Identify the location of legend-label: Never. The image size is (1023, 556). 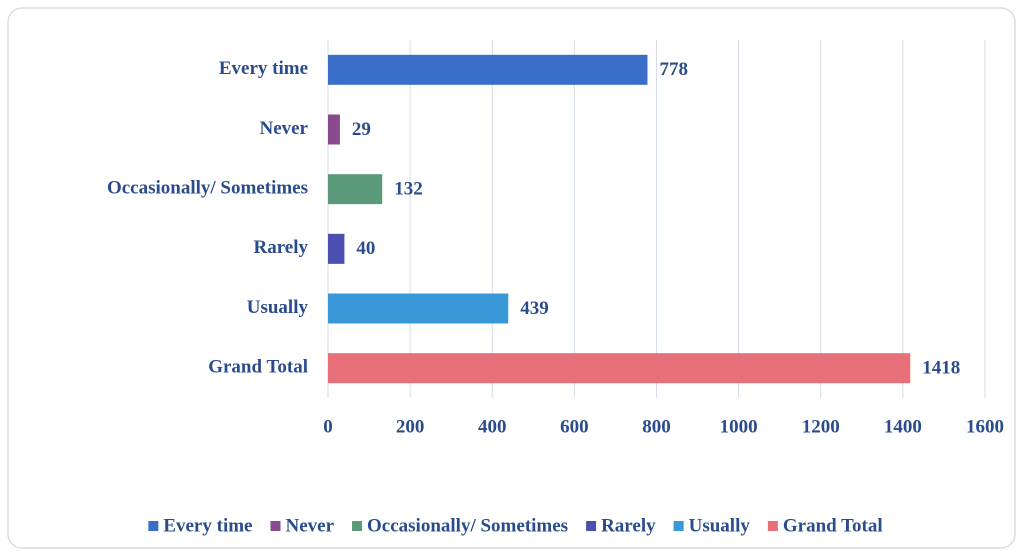
(309, 525).